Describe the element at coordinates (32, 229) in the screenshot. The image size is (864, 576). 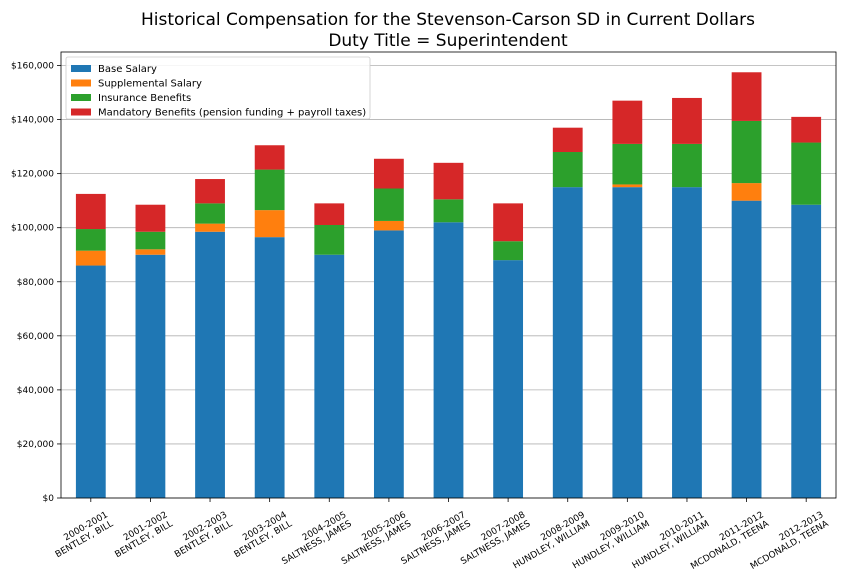
I see `y-tick-label: $100,000` at that location.